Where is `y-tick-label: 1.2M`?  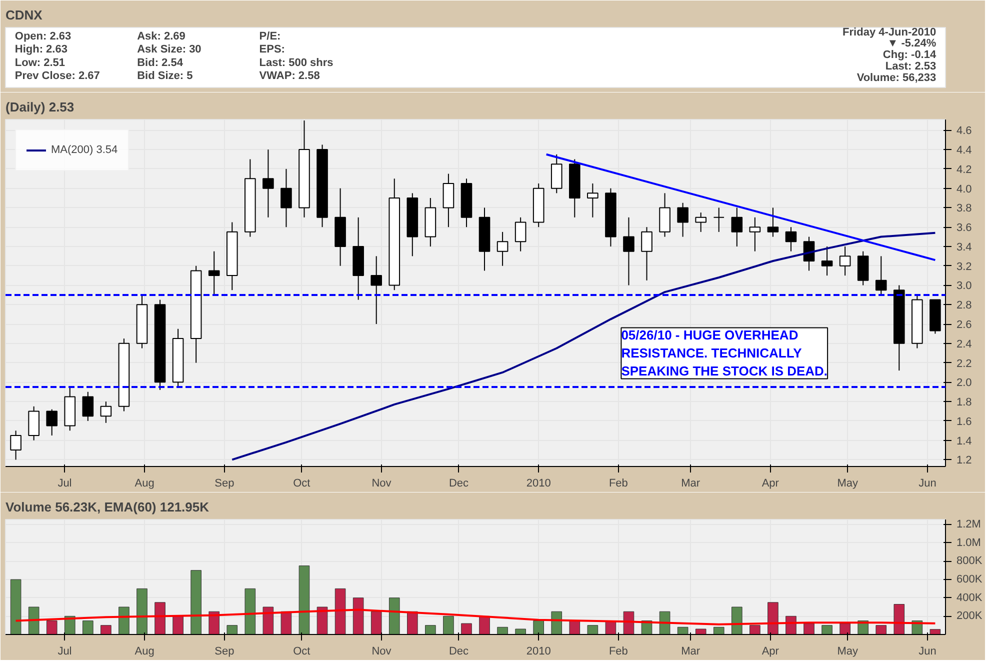 y-tick-label: 1.2M is located at coordinates (968, 524).